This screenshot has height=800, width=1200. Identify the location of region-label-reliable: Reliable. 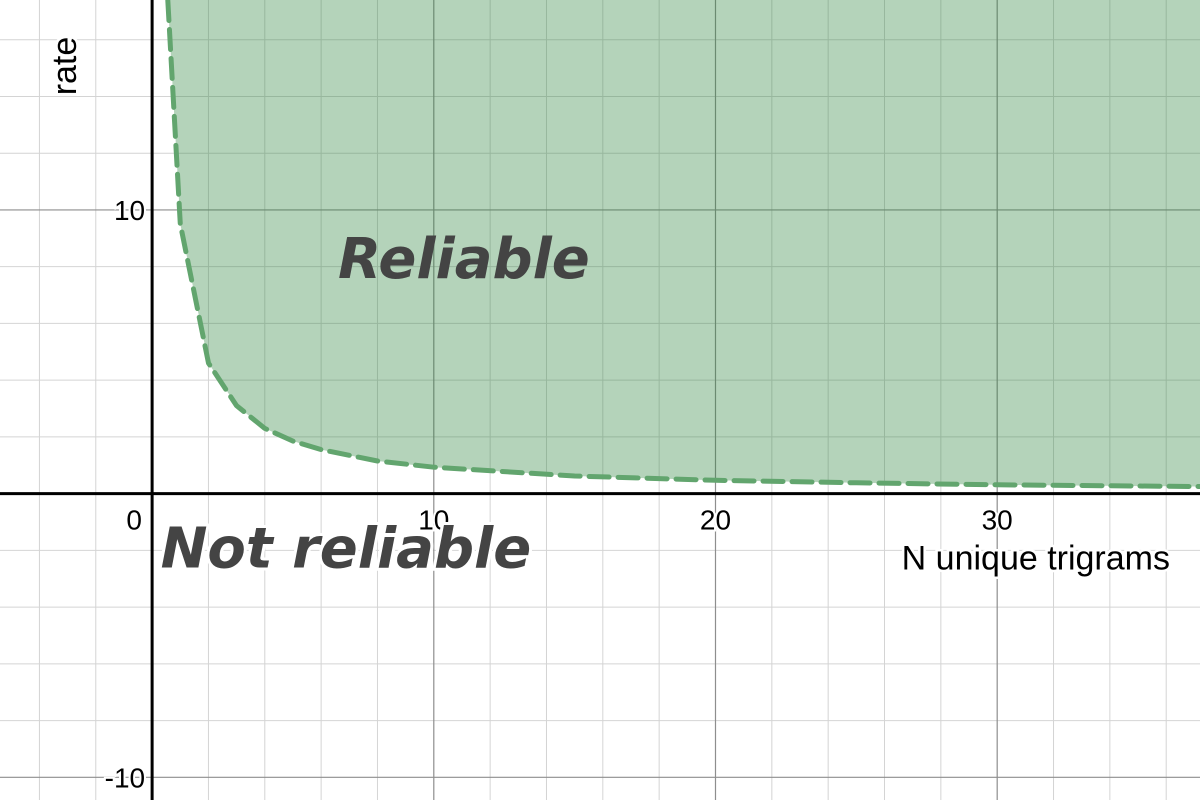
(464, 259).